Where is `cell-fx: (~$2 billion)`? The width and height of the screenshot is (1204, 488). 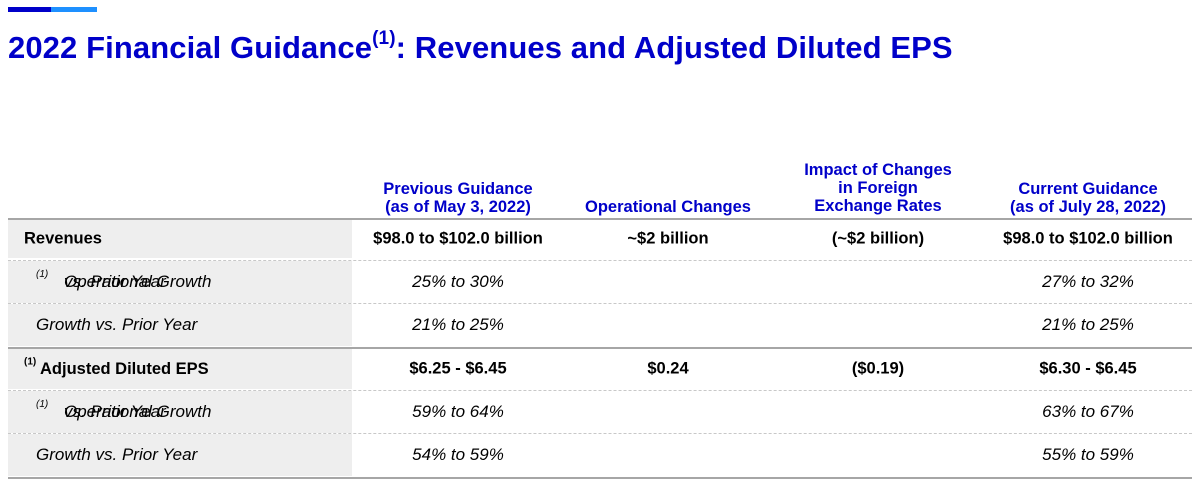
cell-fx: (~$2 billion) is located at coordinates (878, 238).